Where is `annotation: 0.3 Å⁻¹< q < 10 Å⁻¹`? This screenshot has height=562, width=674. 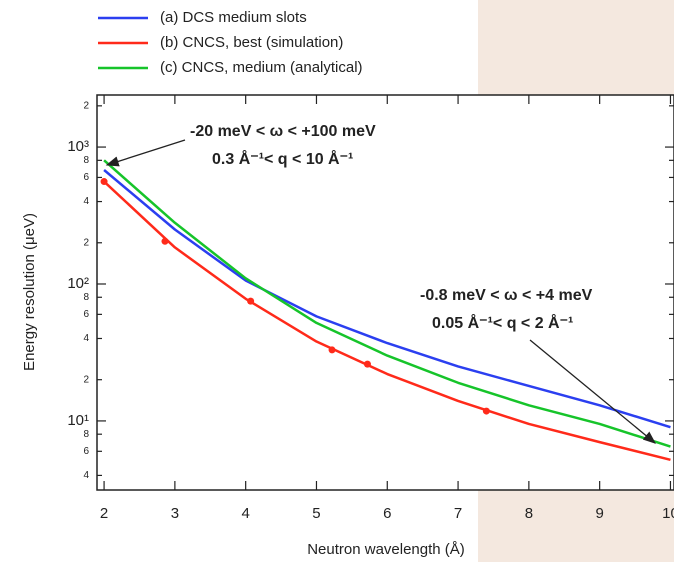 annotation: 0.3 Å⁻¹< q < 10 Å⁻¹ is located at coordinates (282, 158).